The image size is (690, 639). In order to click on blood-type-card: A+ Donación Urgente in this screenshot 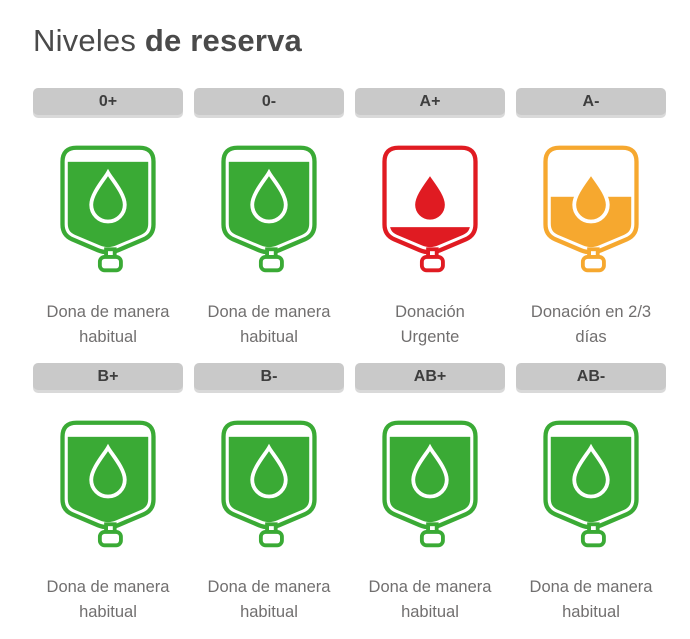, I will do `click(430, 219)`.